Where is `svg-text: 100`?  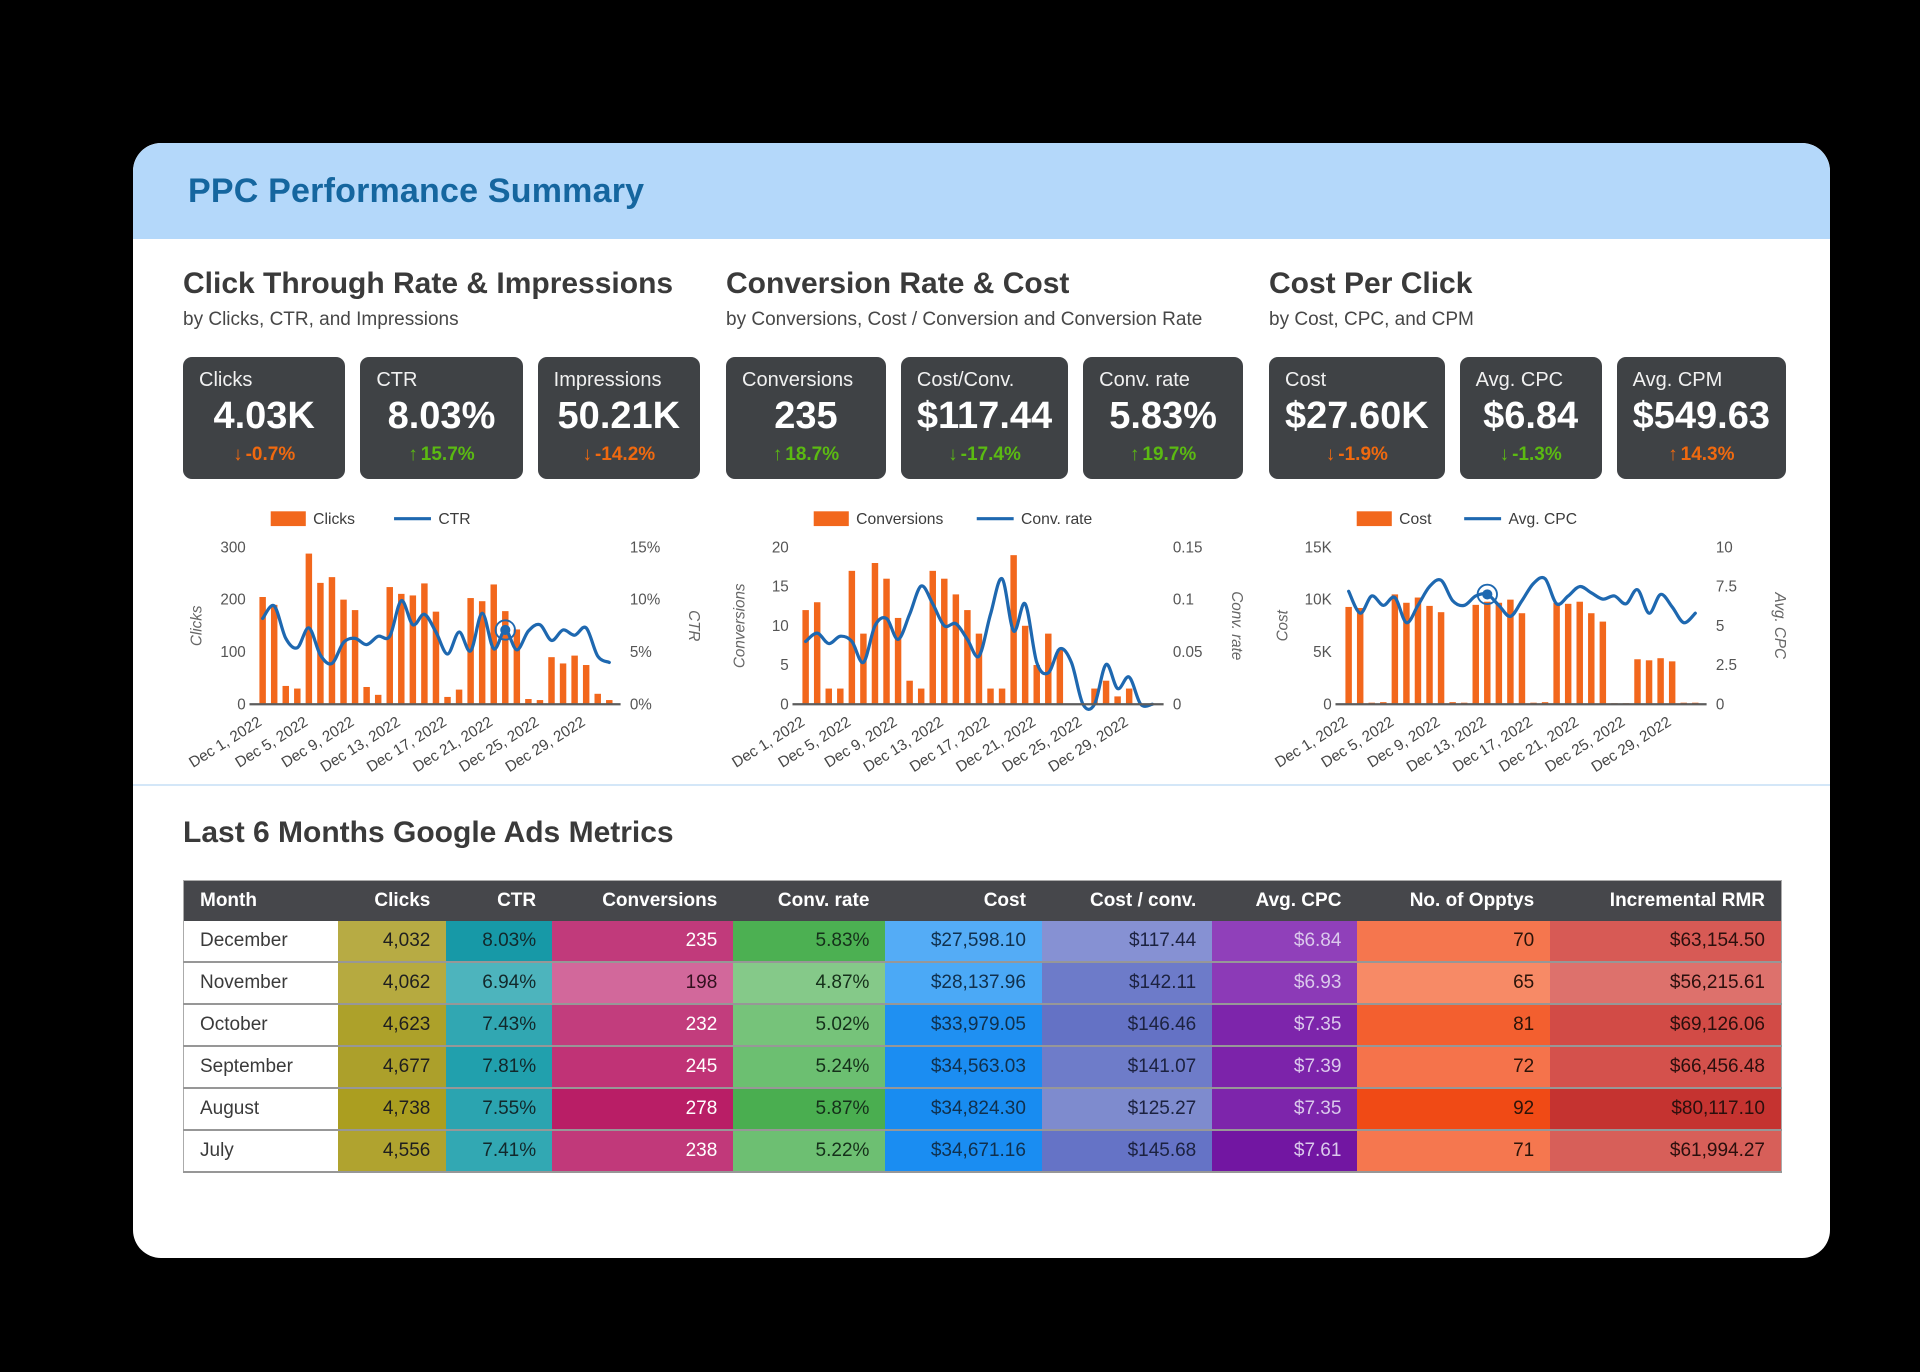
svg-text: 100 is located at coordinates (232, 652).